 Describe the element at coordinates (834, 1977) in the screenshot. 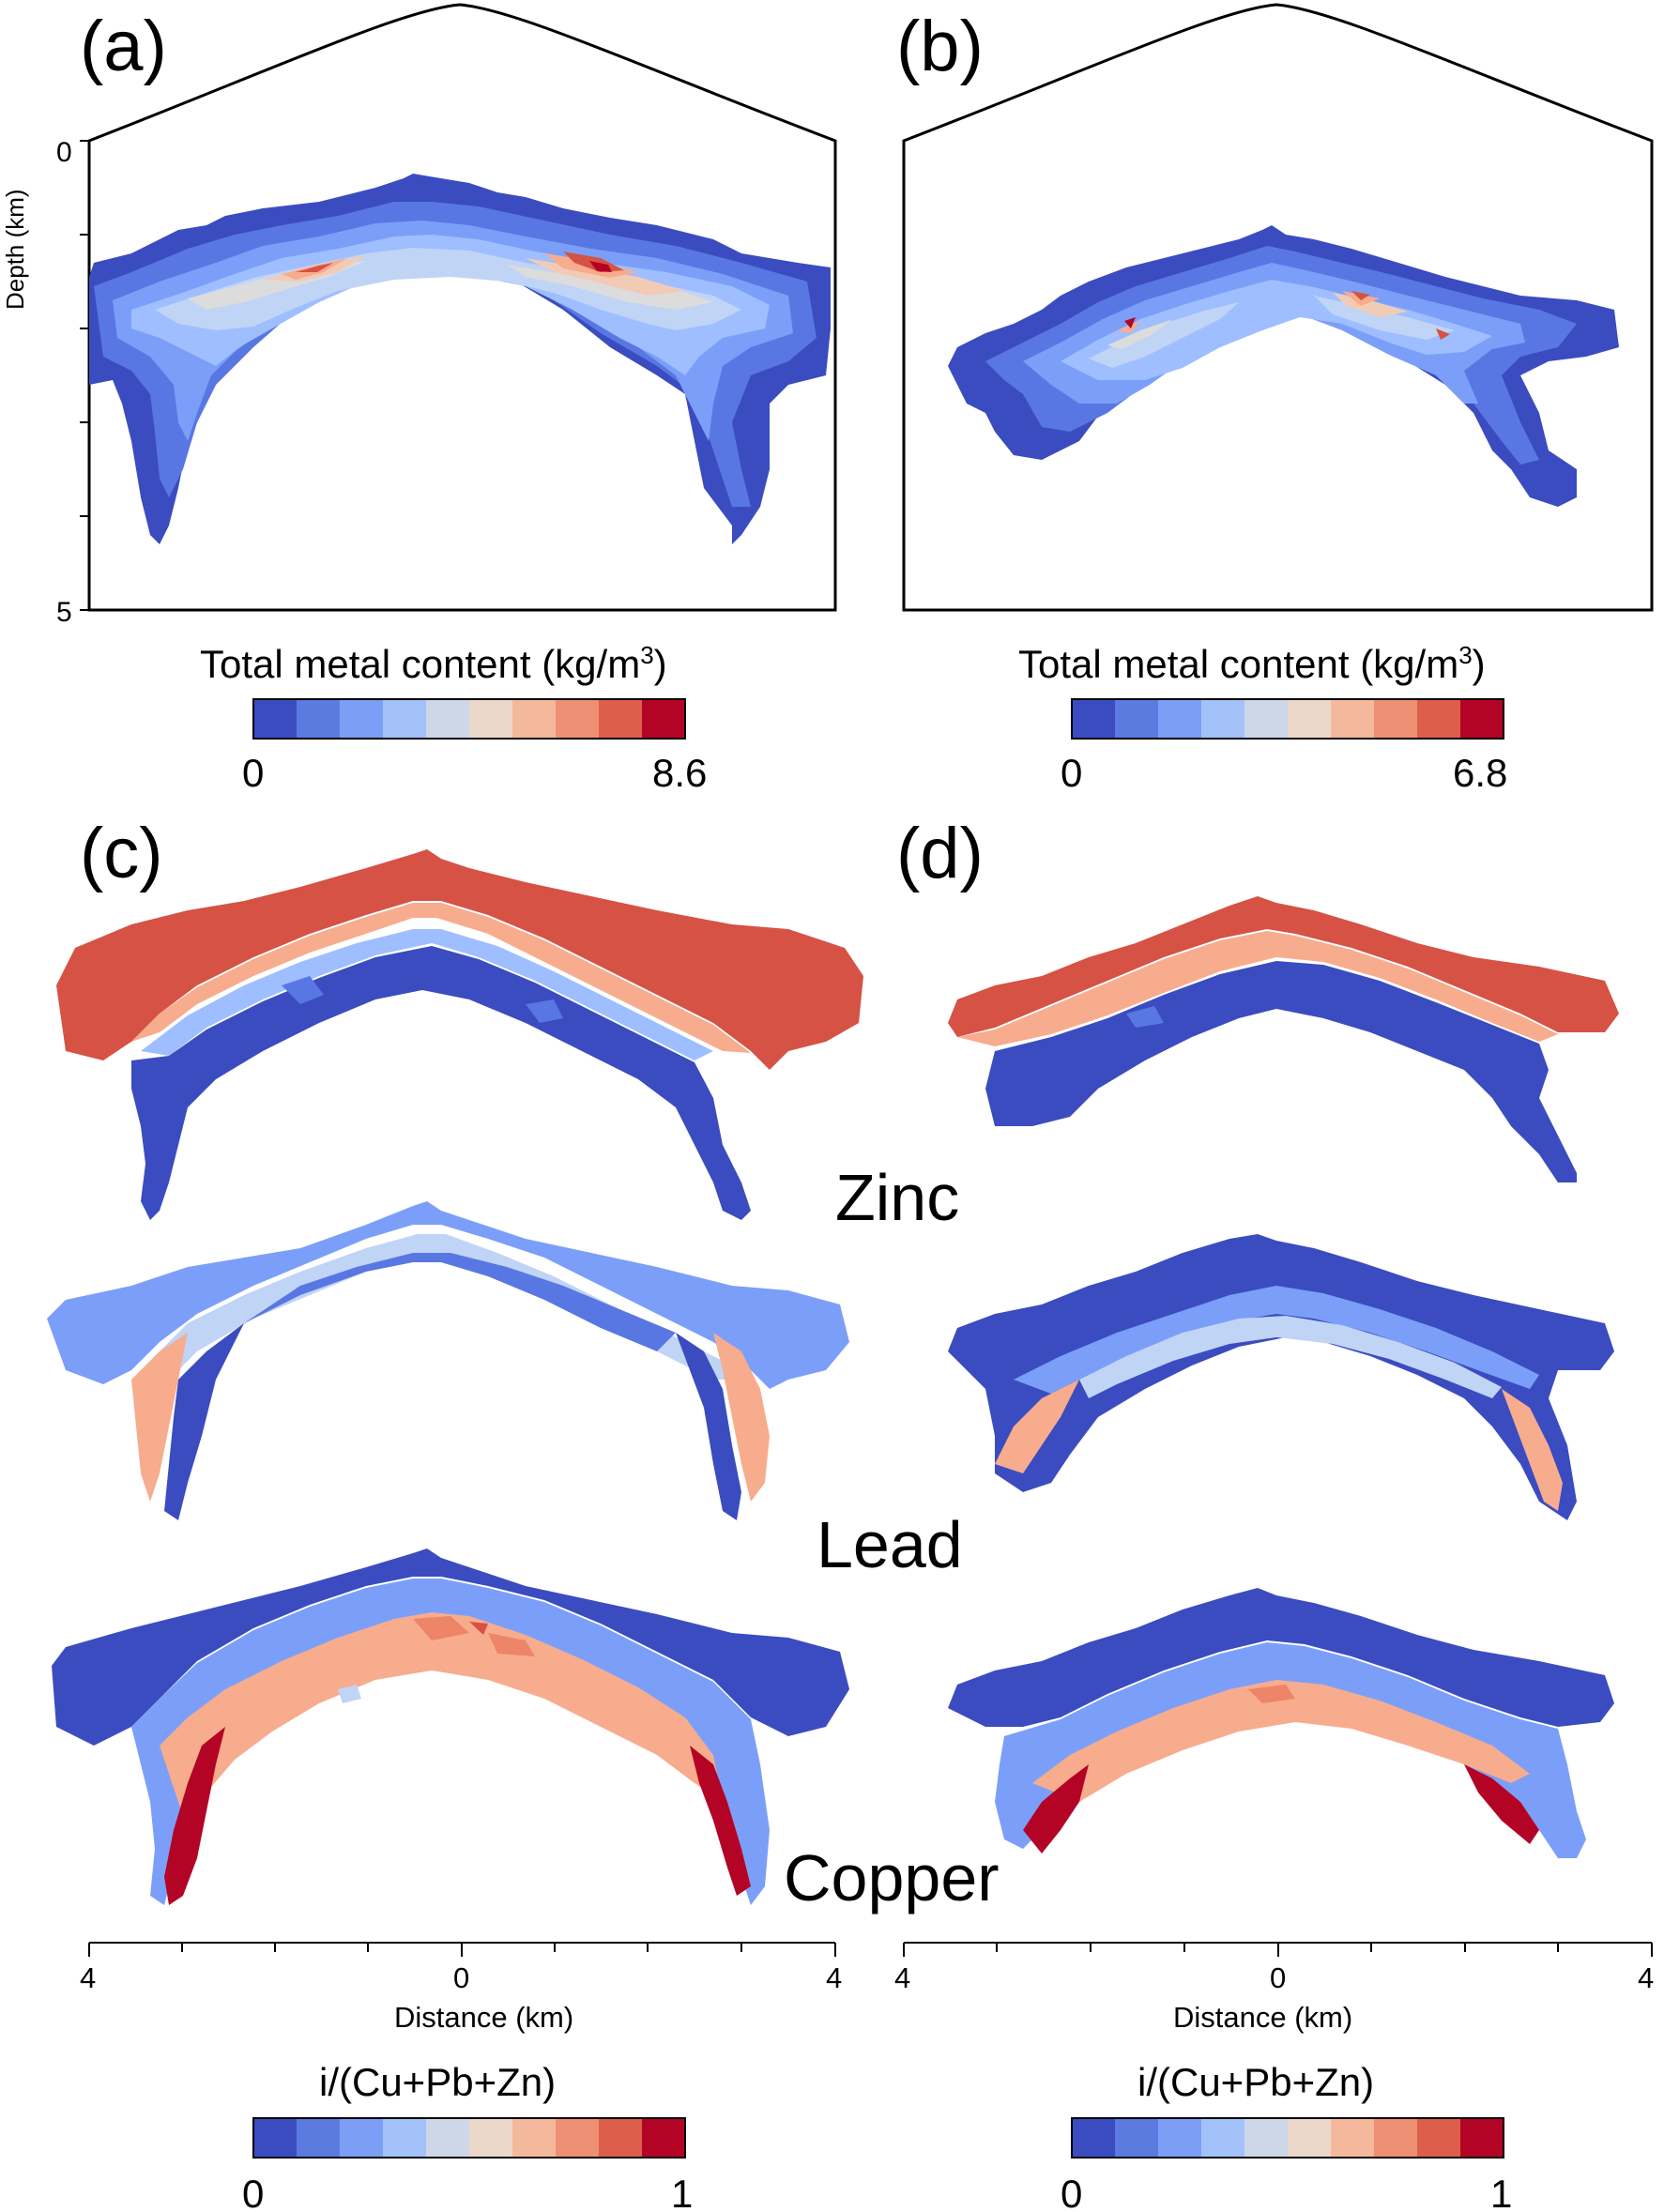

I see `x-tick-c-right: 4` at that location.